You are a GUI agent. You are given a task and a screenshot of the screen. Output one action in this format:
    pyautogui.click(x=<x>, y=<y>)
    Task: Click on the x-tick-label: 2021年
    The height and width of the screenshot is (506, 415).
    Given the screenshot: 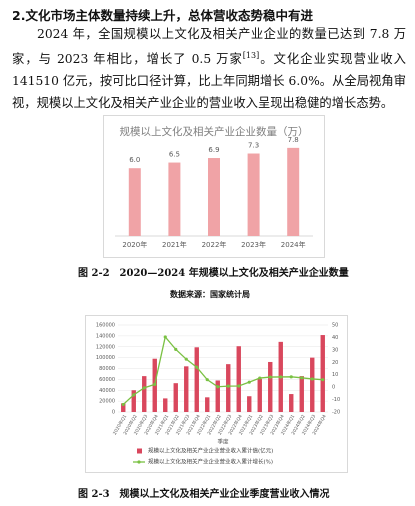 What is the action you would take?
    pyautogui.click(x=174, y=244)
    